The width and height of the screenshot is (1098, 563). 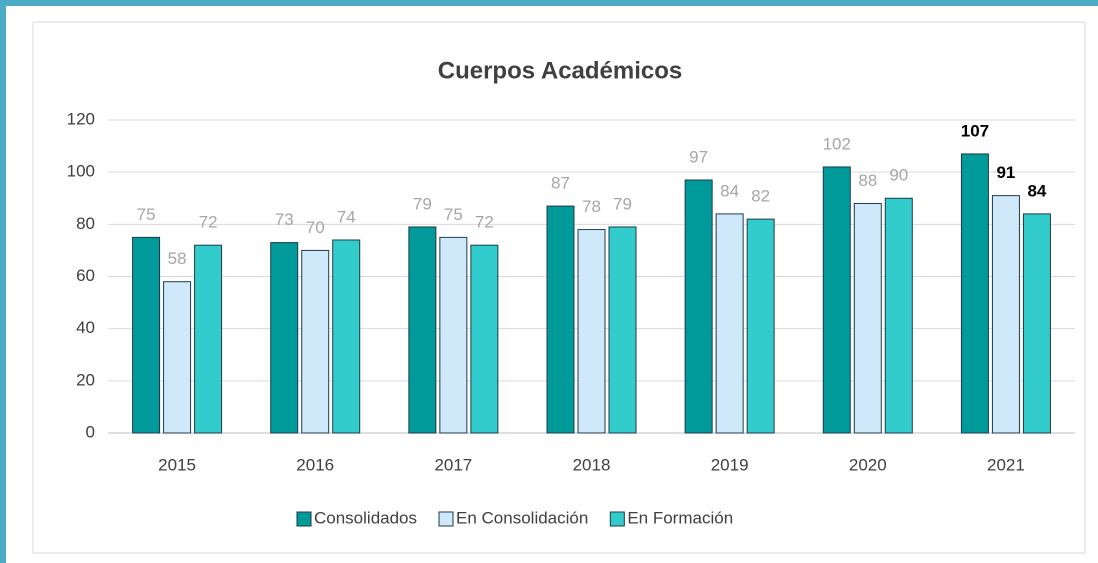 What do you see at coordinates (81, 171) in the screenshot?
I see `y-tick-label: 100` at bounding box center [81, 171].